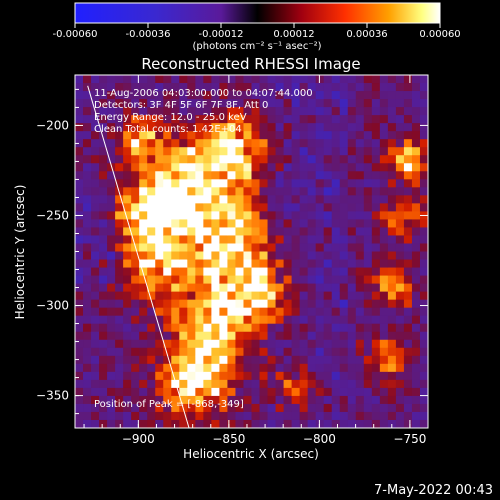 The width and height of the screenshot is (500, 500). I want to click on annotation-detectors: Detectors: 3F 4F 5F 6F 7F 8F, Att 0, so click(181, 105).